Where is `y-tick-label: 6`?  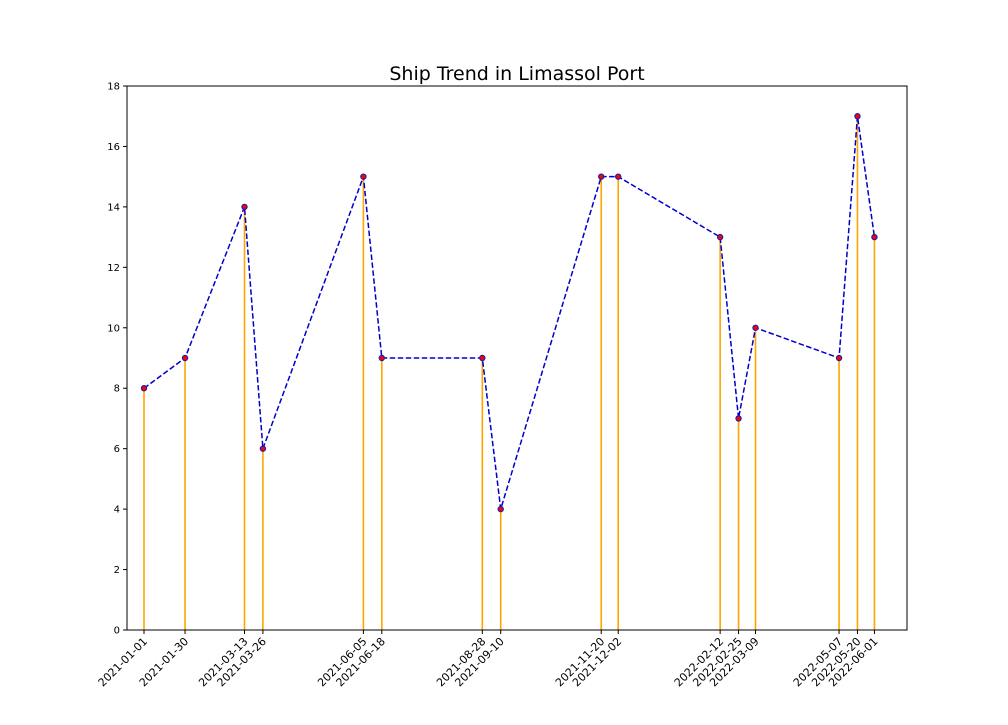
y-tick-label: 6 is located at coordinates (117, 449).